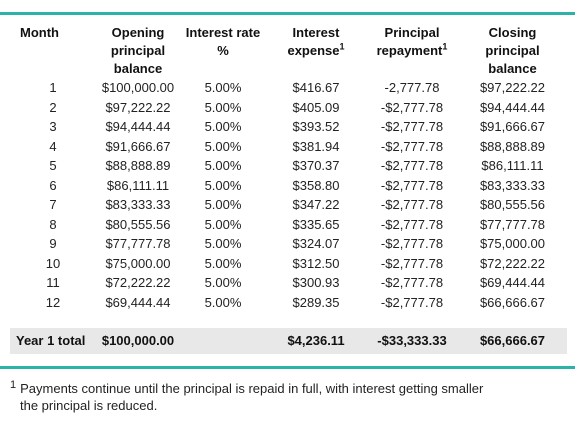 The image size is (575, 432). I want to click on cell-opening-balance: $83,333.33, so click(138, 204).